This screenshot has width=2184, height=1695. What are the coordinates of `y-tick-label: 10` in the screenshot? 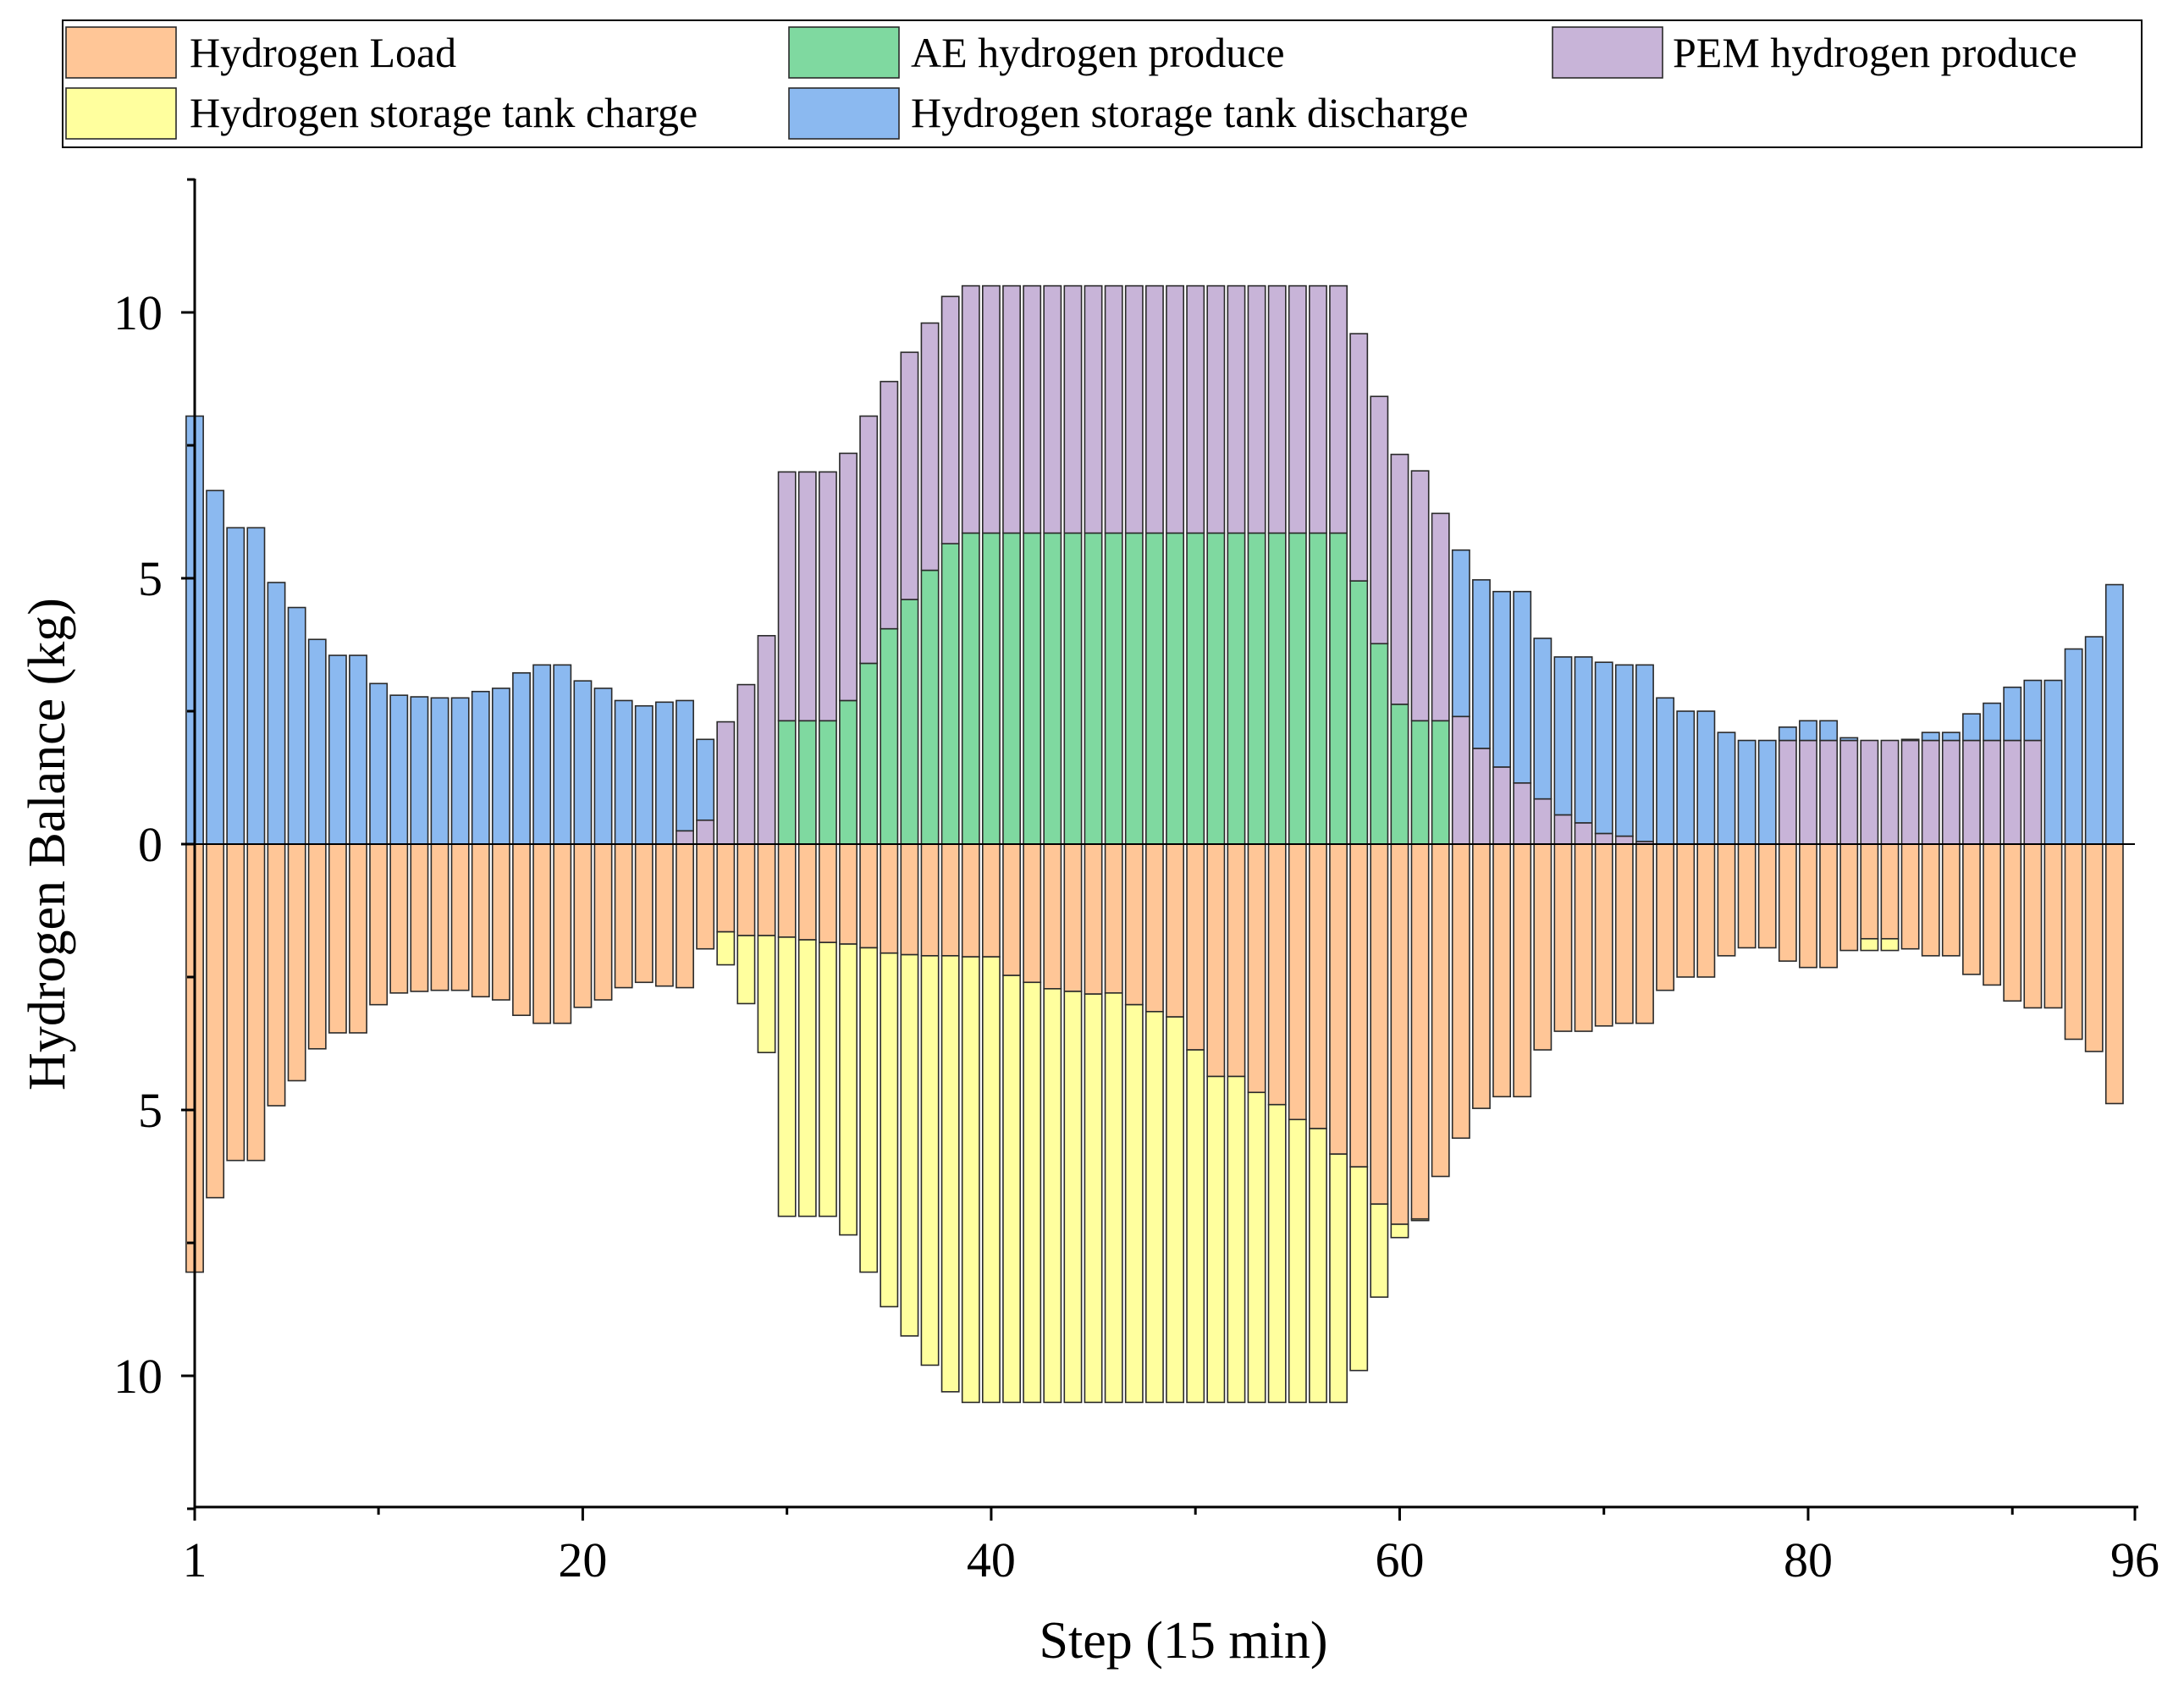 It's located at (138, 1376).